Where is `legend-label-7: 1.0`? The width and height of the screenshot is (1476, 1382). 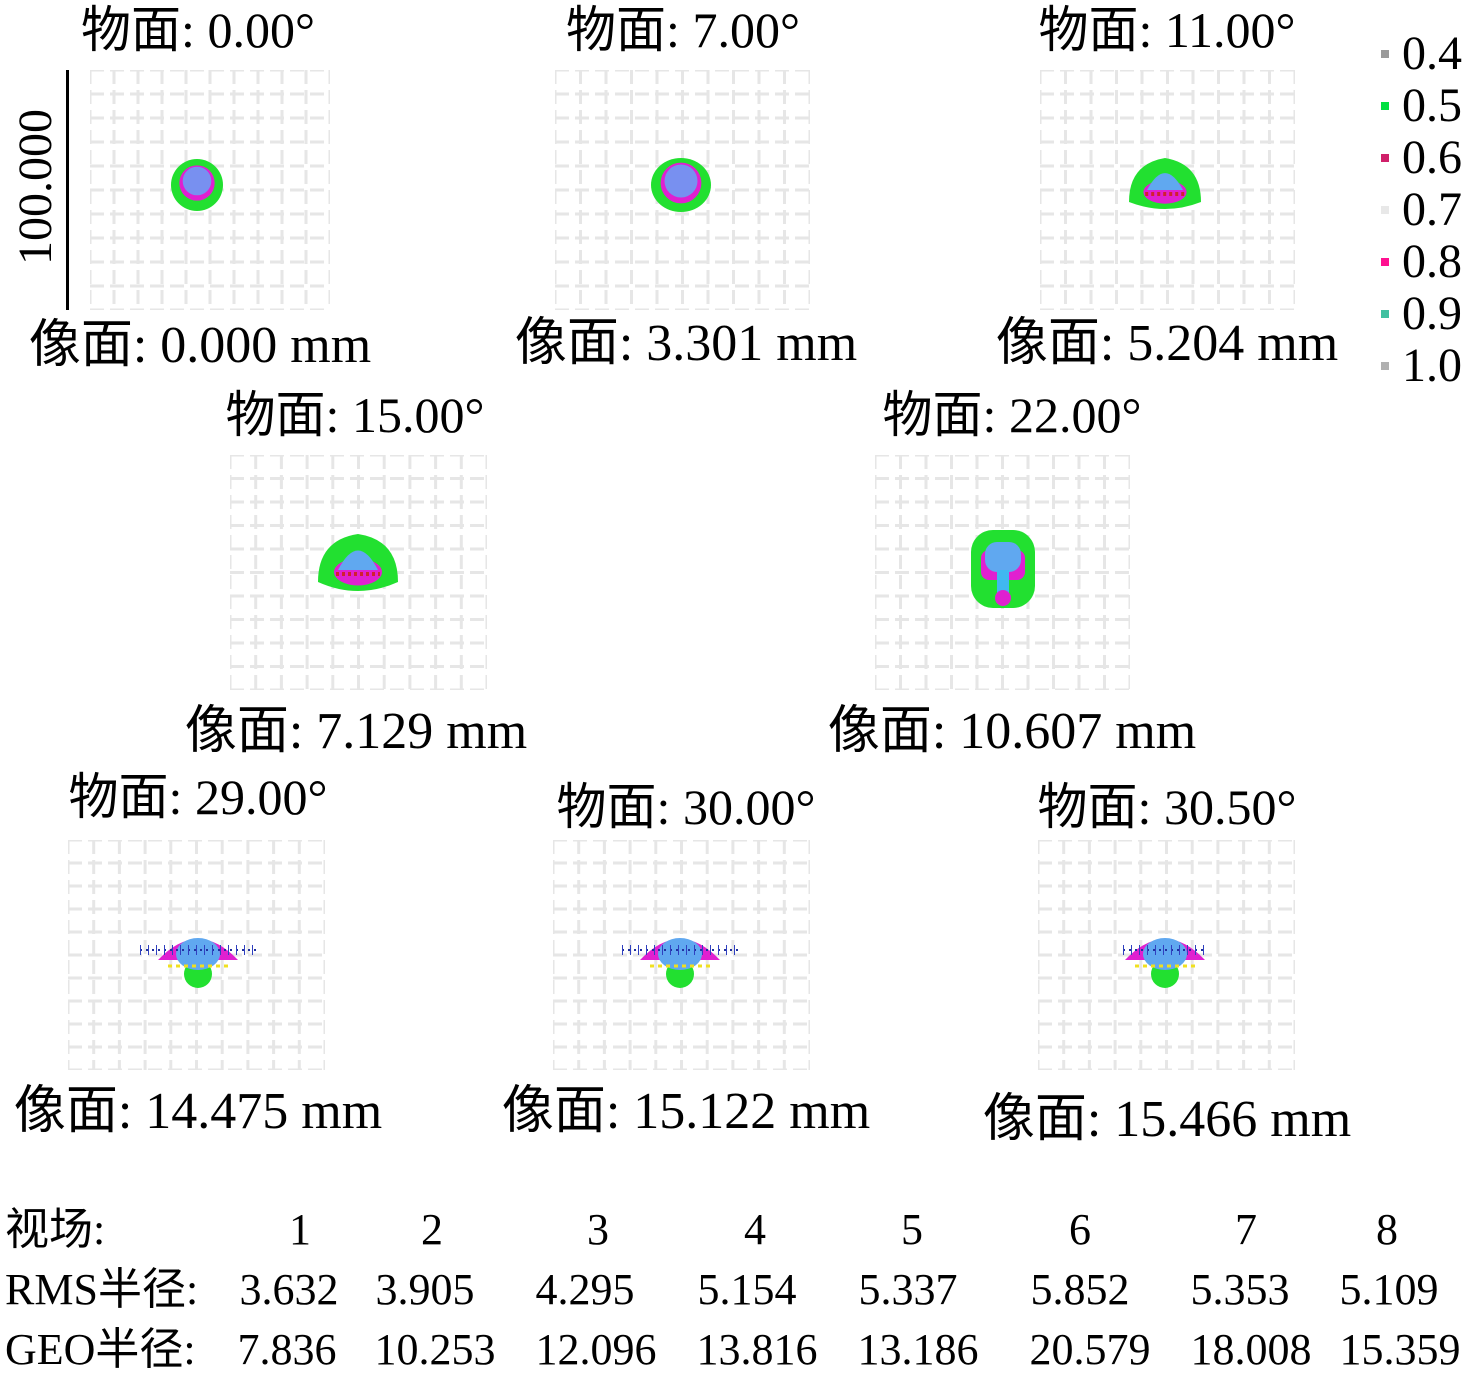
legend-label-7: 1.0 is located at coordinates (1432, 365).